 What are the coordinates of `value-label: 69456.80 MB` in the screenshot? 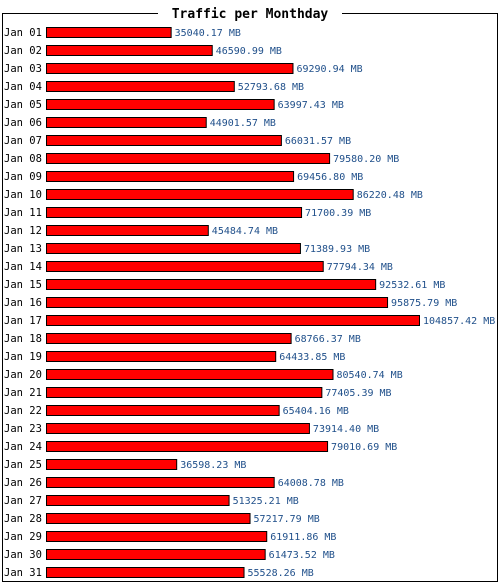 It's located at (330, 177).